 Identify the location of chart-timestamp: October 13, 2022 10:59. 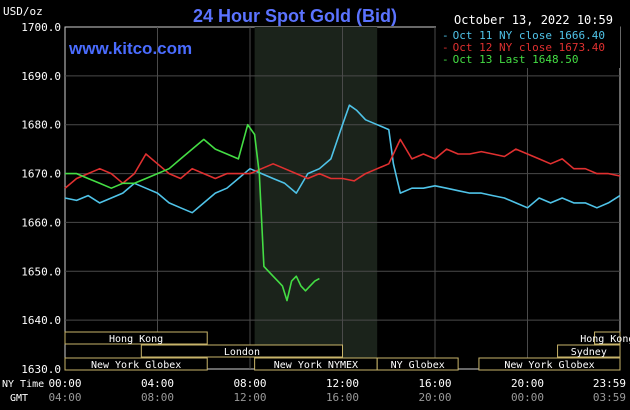
(533, 20).